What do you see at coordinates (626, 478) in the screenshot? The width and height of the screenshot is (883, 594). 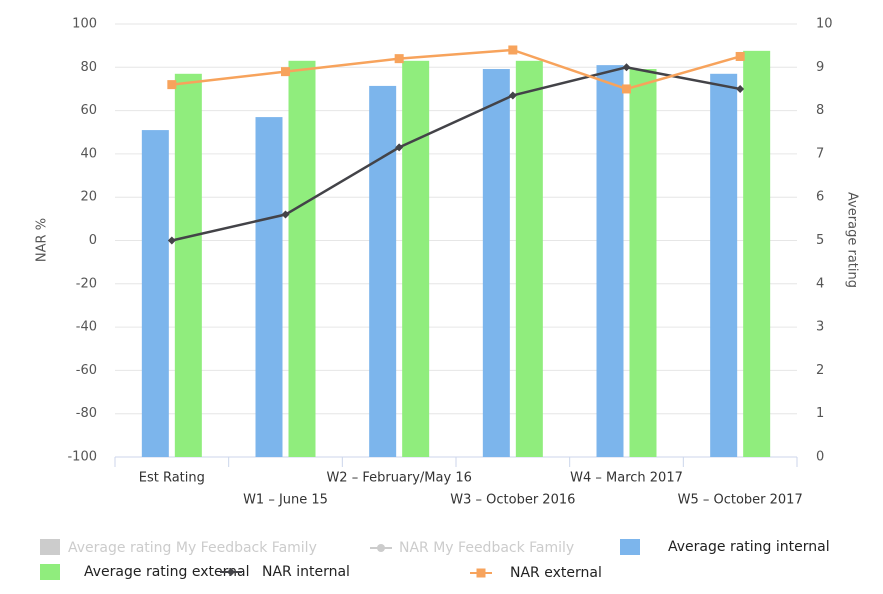 I see `x-tick-label: W4 – March 2017` at bounding box center [626, 478].